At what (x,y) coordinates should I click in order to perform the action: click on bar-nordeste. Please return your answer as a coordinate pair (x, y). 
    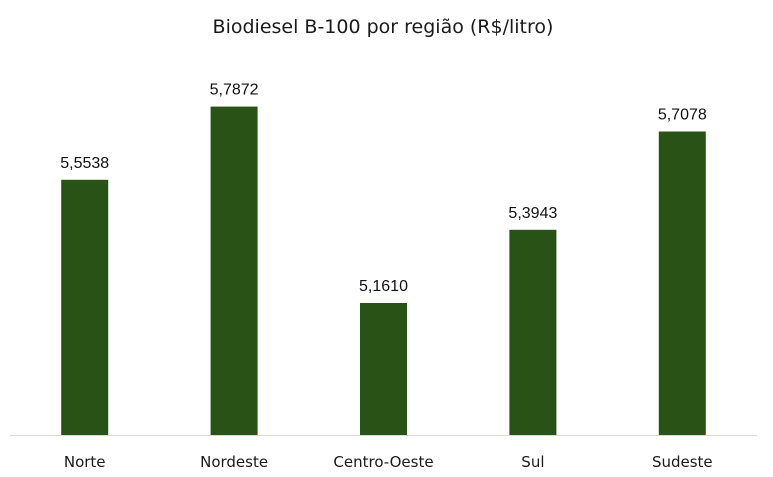
    Looking at the image, I should click on (234, 270).